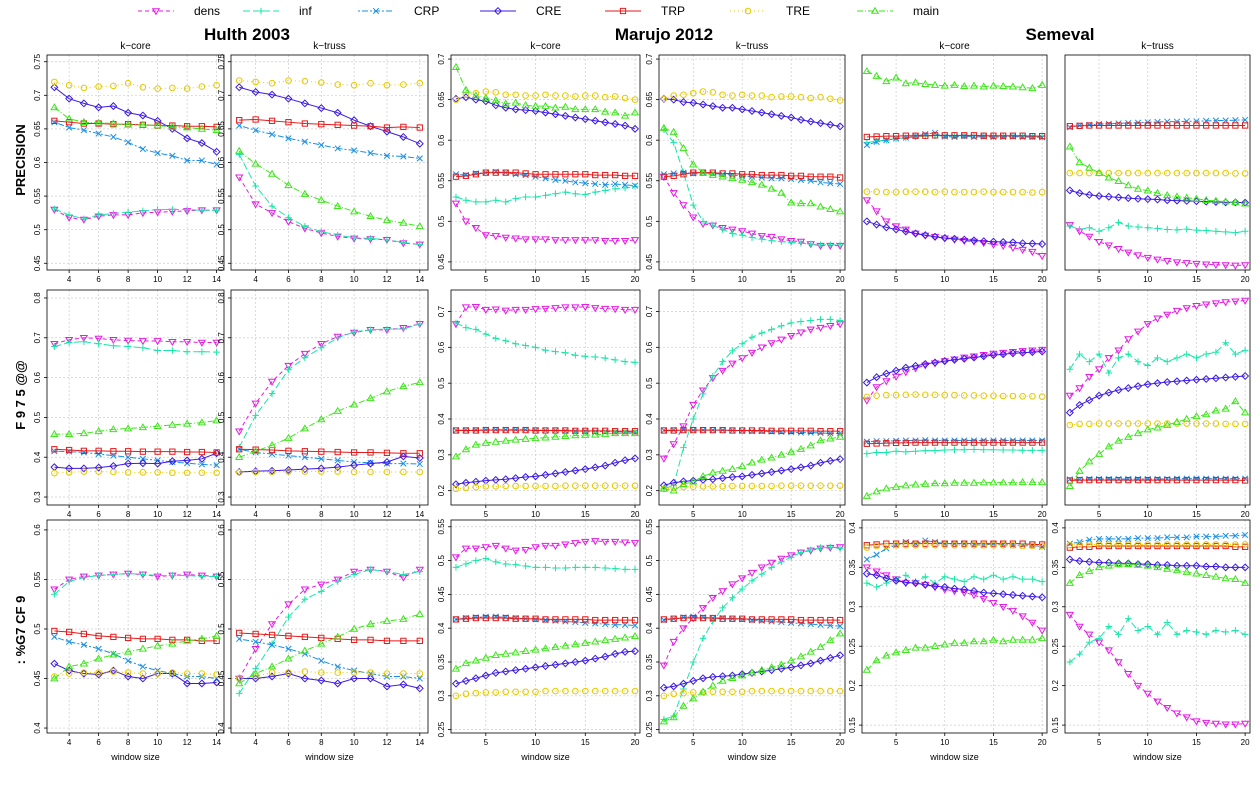 The width and height of the screenshot is (1258, 790). What do you see at coordinates (1055, 567) in the screenshot?
I see `y-tick-label: 0.35` at bounding box center [1055, 567].